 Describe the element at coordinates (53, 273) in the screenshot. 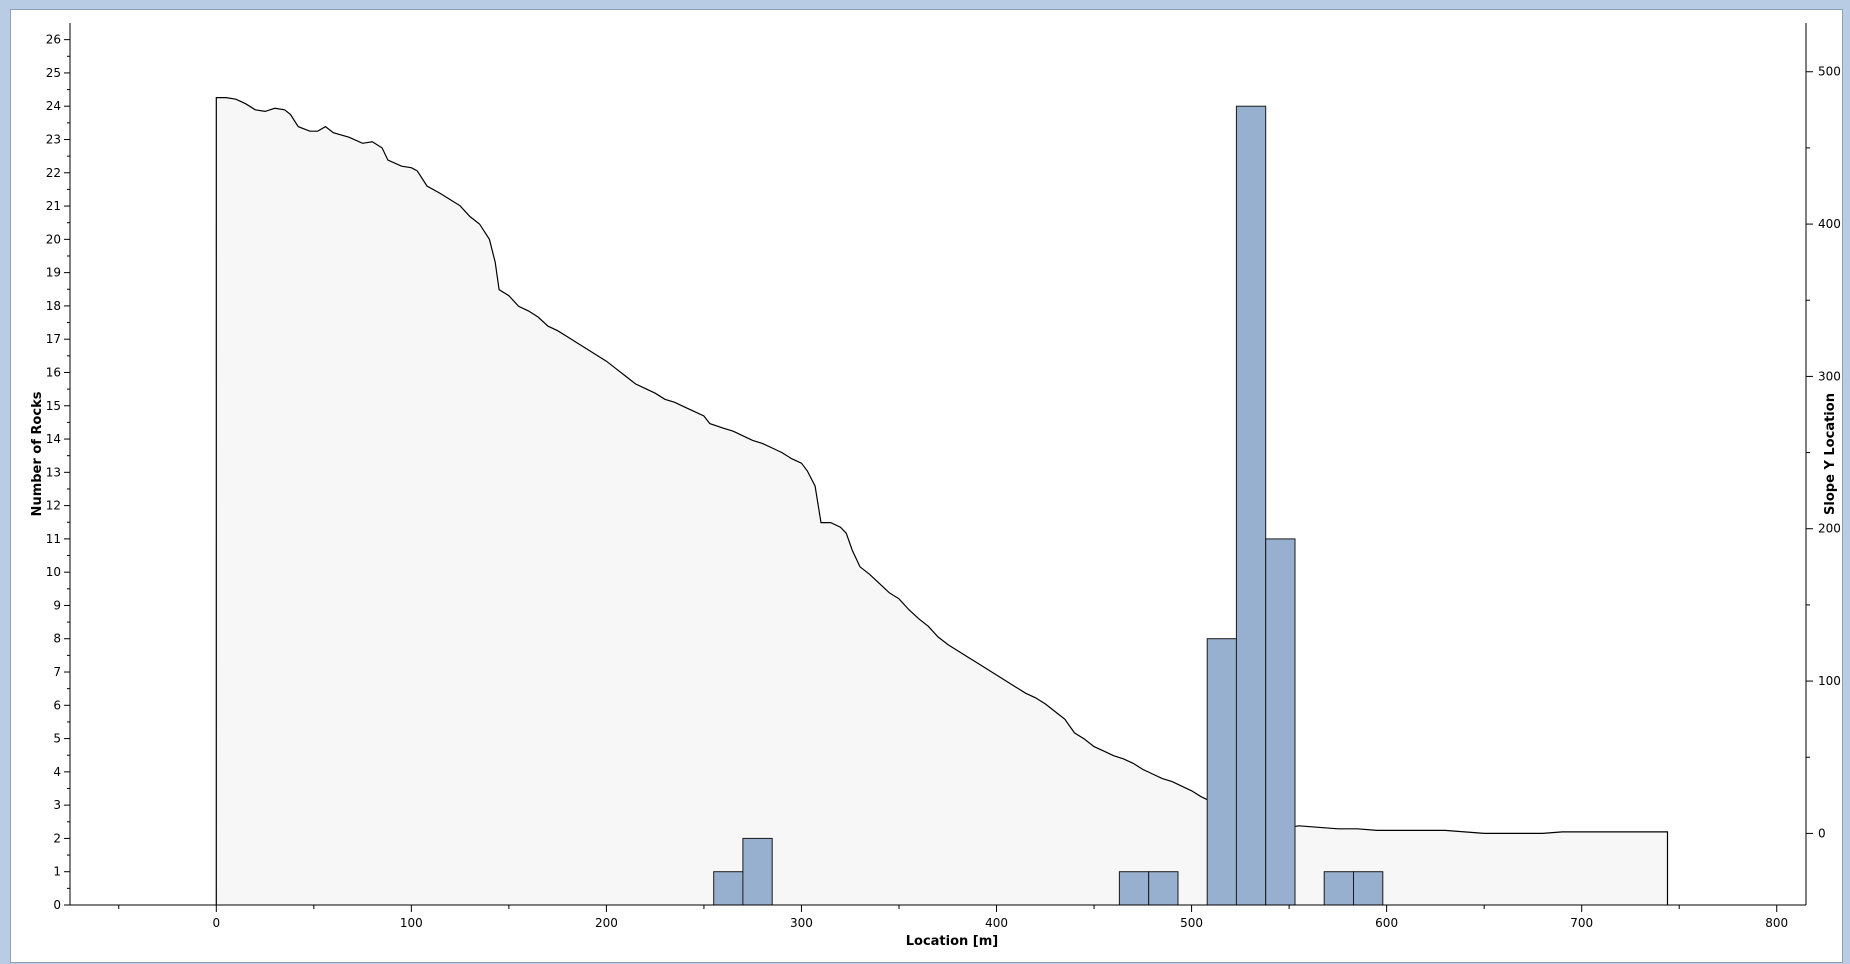

I see `y-tick-label: 19` at that location.